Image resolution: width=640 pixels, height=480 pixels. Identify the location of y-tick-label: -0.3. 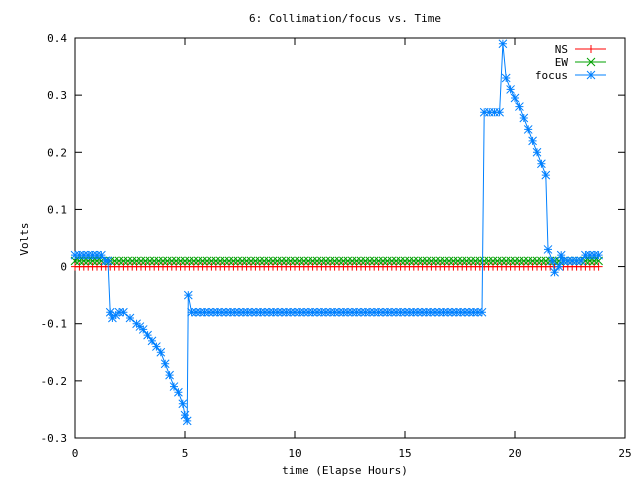
(54, 438).